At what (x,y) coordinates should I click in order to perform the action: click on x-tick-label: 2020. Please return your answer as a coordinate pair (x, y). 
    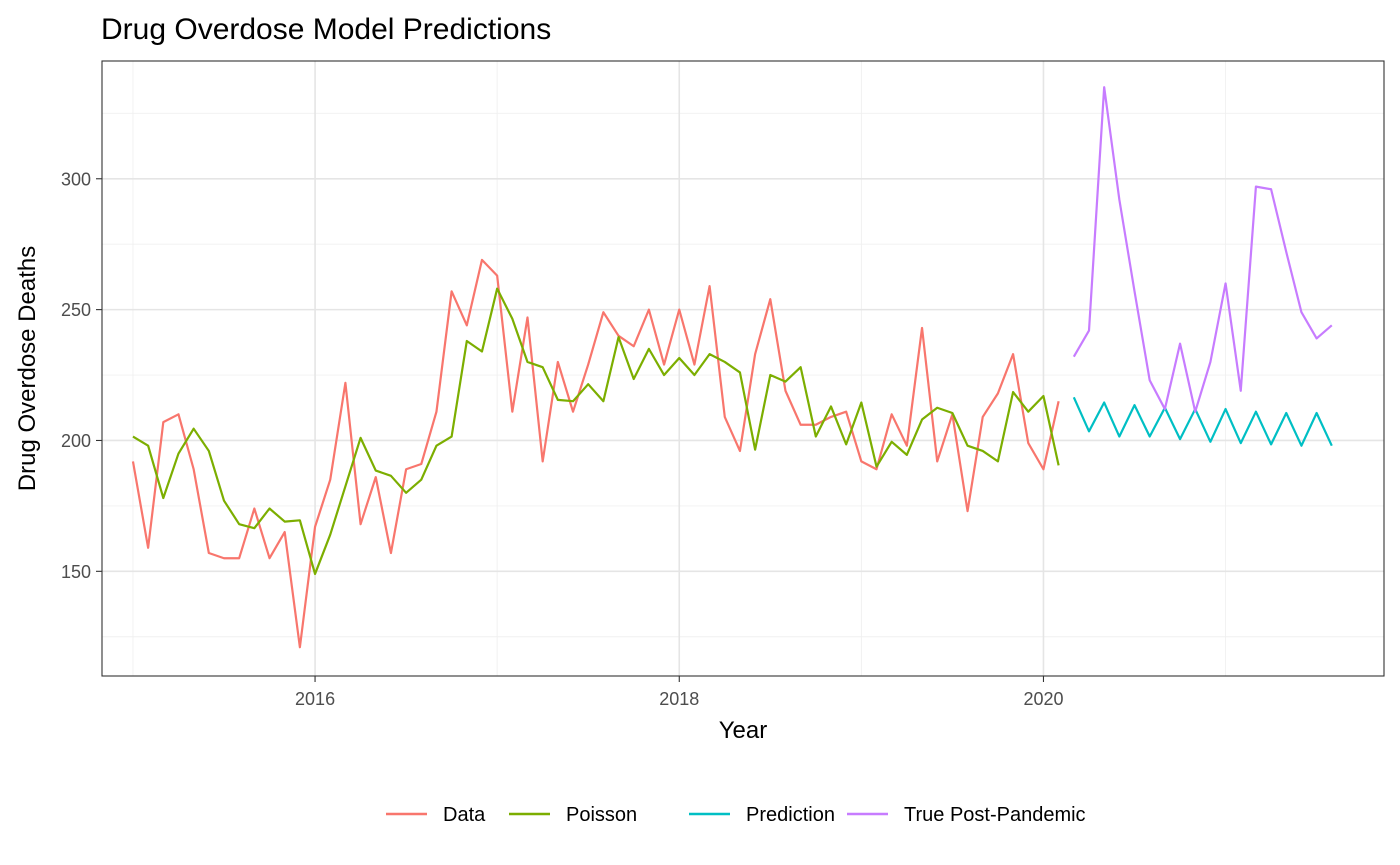
    Looking at the image, I should click on (1043, 699).